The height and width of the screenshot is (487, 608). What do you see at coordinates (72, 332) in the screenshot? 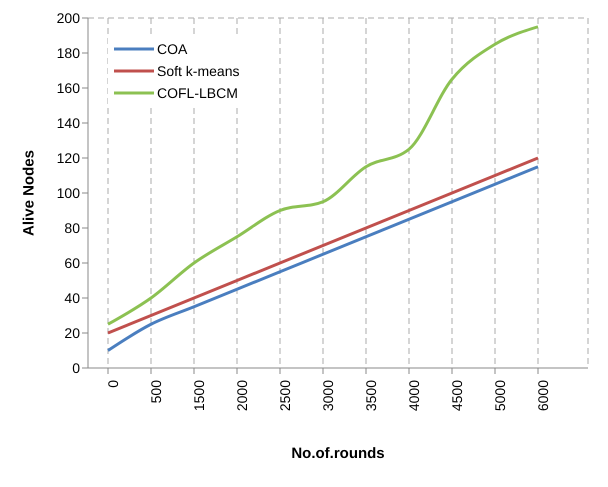
I see `y-tick-label: 20` at bounding box center [72, 332].